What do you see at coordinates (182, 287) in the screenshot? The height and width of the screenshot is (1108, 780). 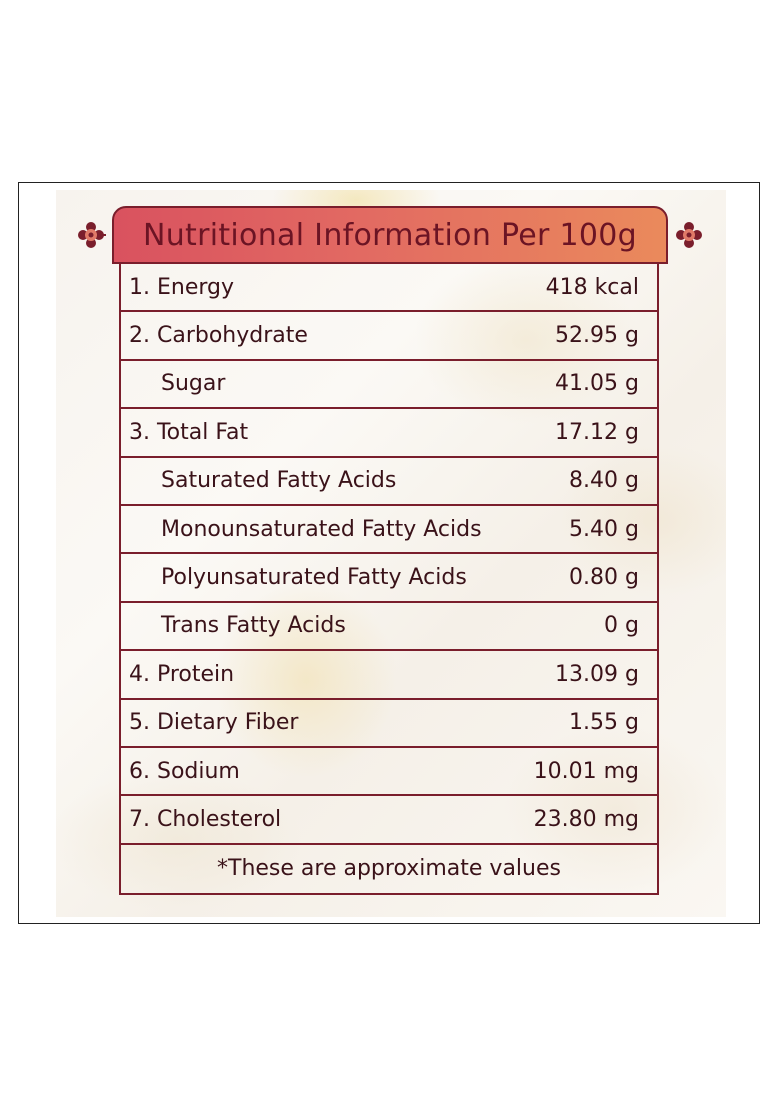 I see `row-label: 1. Energy` at bounding box center [182, 287].